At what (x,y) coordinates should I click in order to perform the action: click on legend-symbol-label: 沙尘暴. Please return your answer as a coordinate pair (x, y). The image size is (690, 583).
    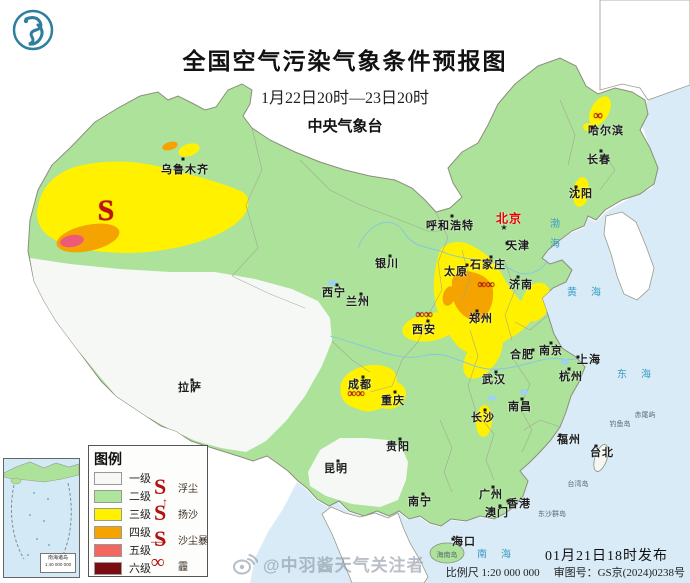
    Looking at the image, I should click on (193, 541).